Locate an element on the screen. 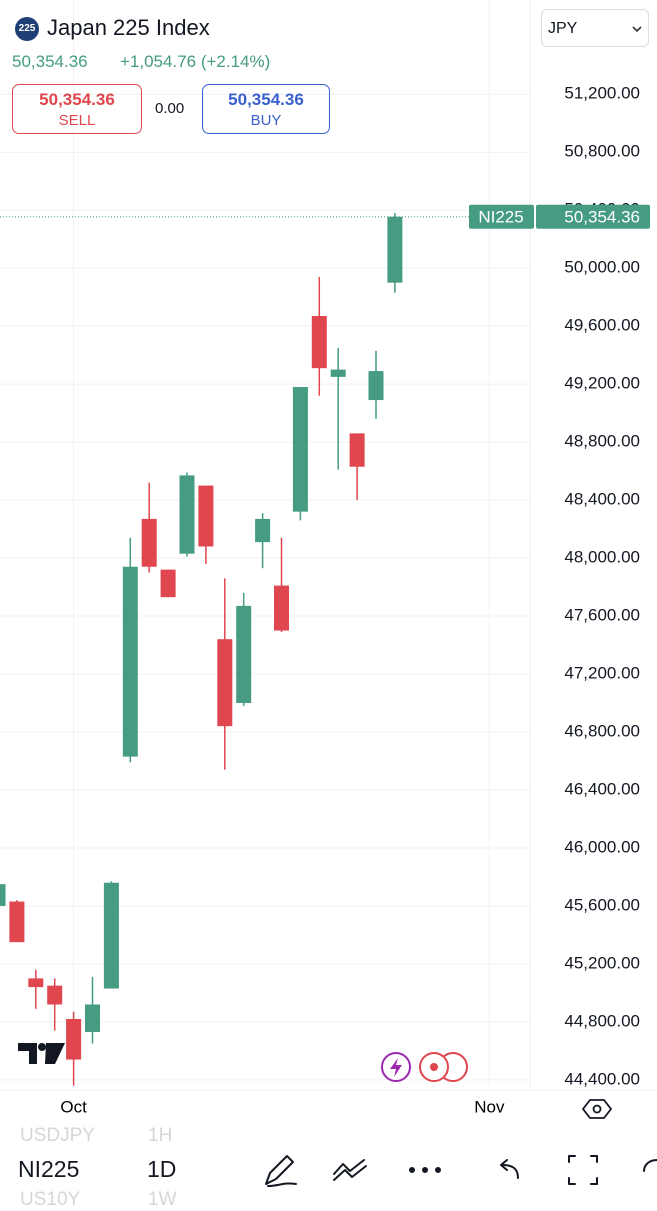 This screenshot has width=657, height=1211. spread: 0.00 is located at coordinates (170, 108).